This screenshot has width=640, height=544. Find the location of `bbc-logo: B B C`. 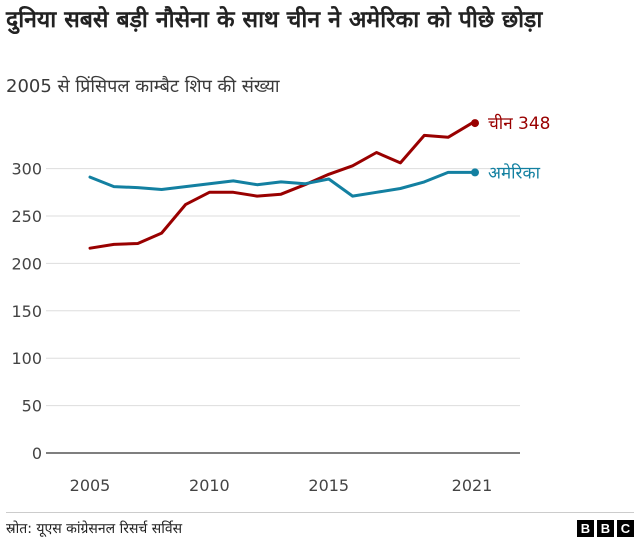

bbc-logo: B B C is located at coordinates (605, 528).